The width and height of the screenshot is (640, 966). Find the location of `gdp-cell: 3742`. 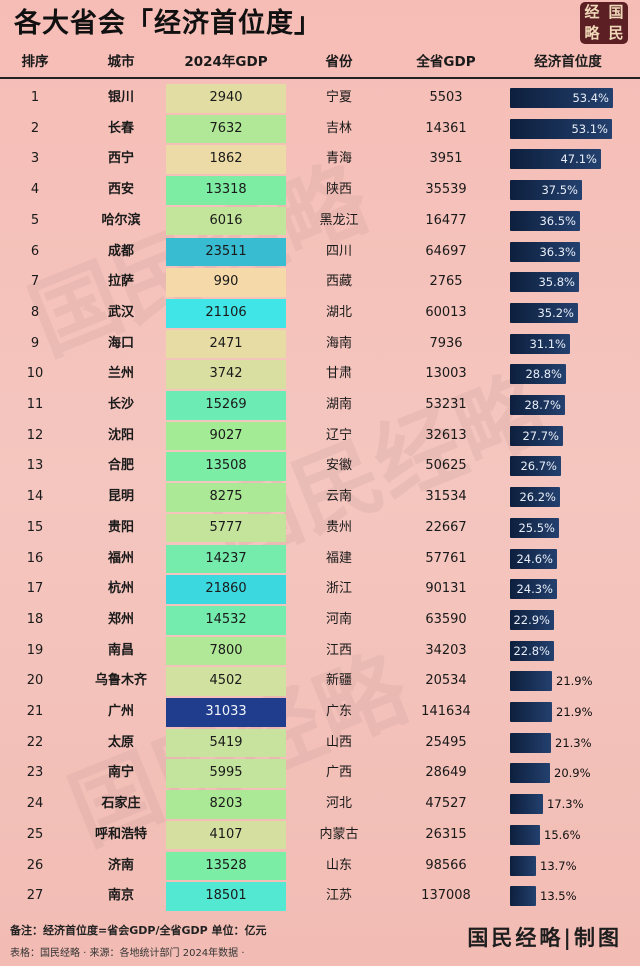

gdp-cell: 3742 is located at coordinates (226, 374).